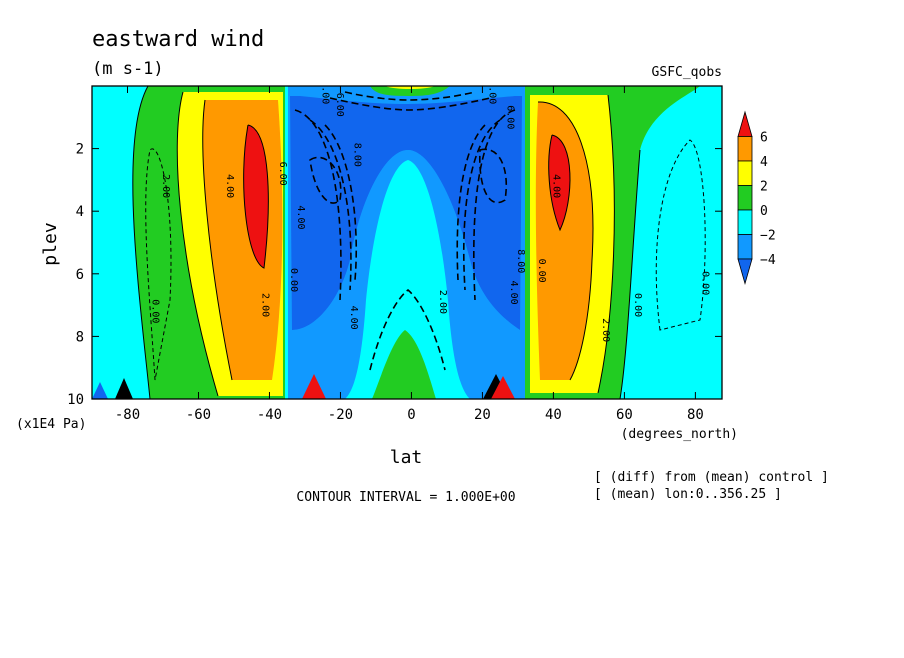 Image resolution: width=904 pixels, height=658 pixels. I want to click on x-tick-label: 60, so click(624, 415).